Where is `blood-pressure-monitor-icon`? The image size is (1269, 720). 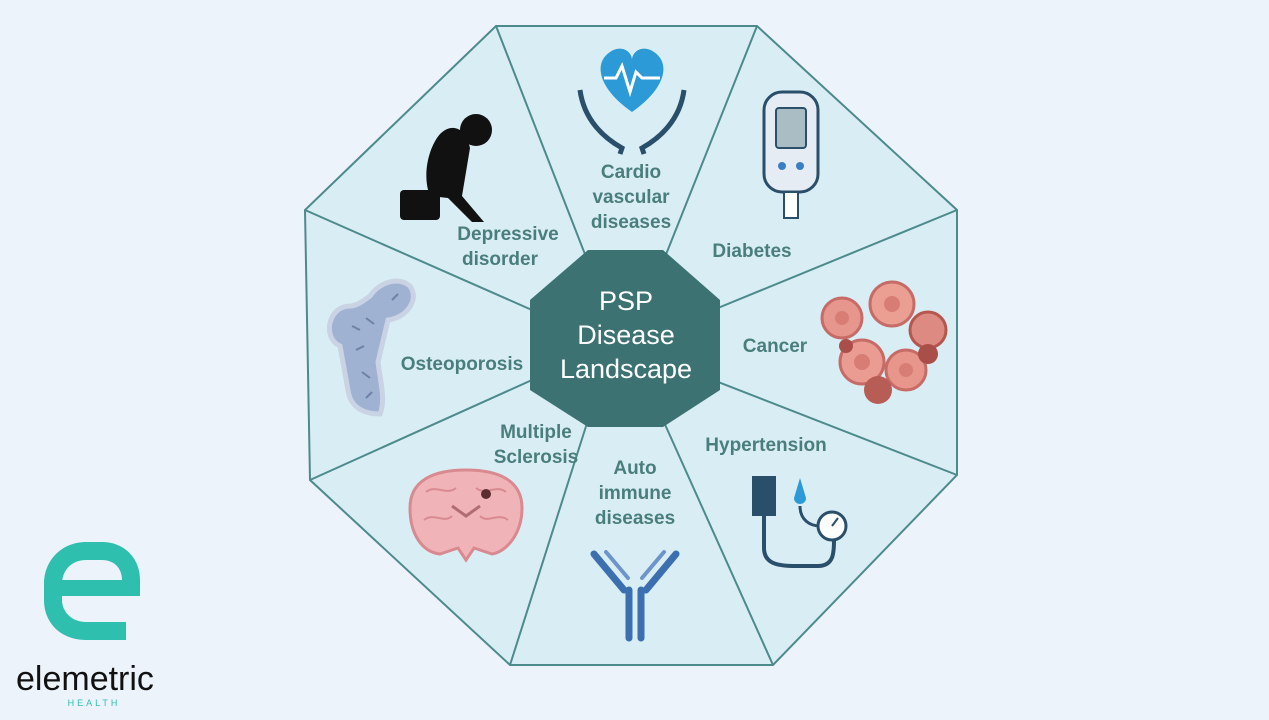
blood-pressure-monitor-icon is located at coordinates (800, 522).